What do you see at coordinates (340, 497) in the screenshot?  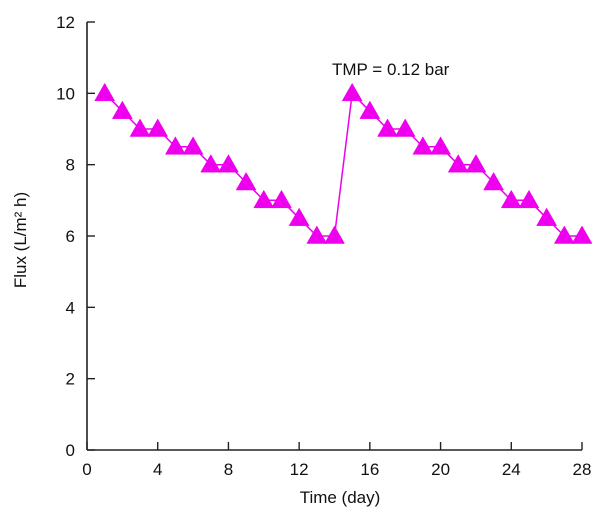 I see `x-axis-title: Time (day)` at bounding box center [340, 497].